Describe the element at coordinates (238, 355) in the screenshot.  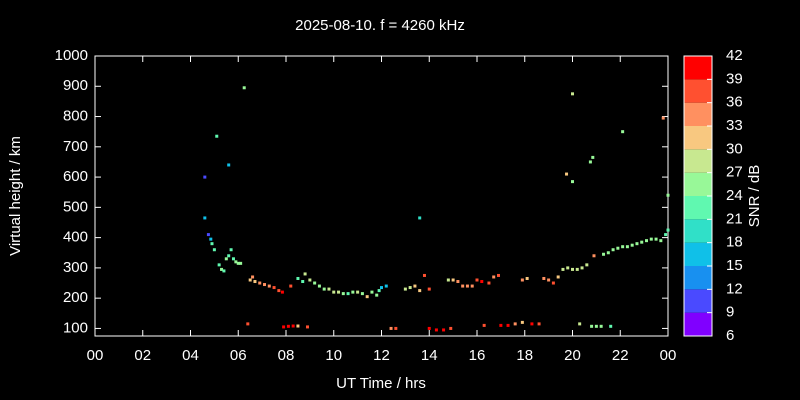
I see `x-tick-label: 06` at that location.